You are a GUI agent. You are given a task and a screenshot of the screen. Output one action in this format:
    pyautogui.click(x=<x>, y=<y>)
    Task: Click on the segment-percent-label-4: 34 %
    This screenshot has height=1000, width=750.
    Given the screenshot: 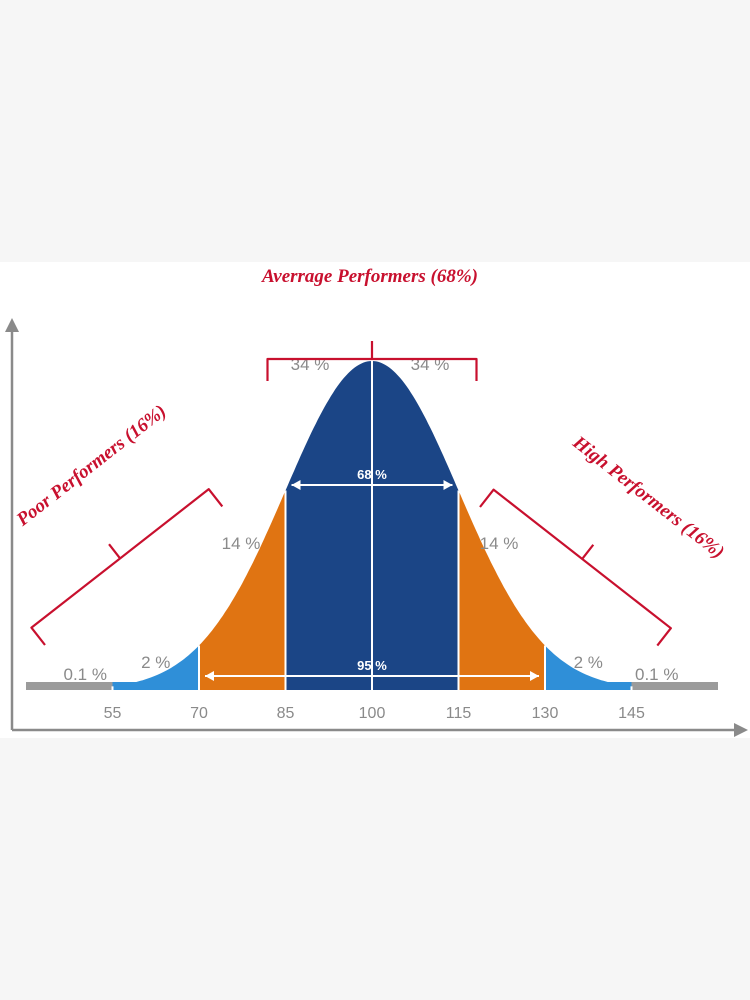 What is the action you would take?
    pyautogui.click(x=310, y=364)
    